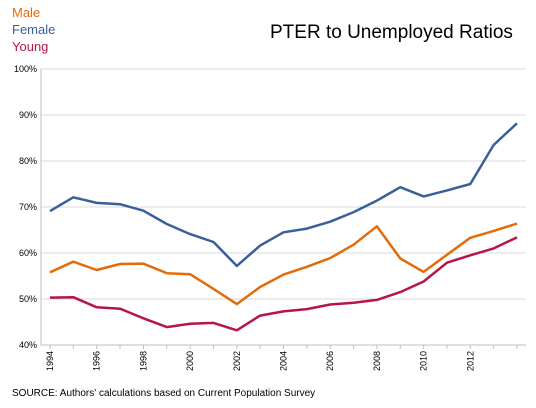  I want to click on y-tick-label: 50%, so click(28, 299).